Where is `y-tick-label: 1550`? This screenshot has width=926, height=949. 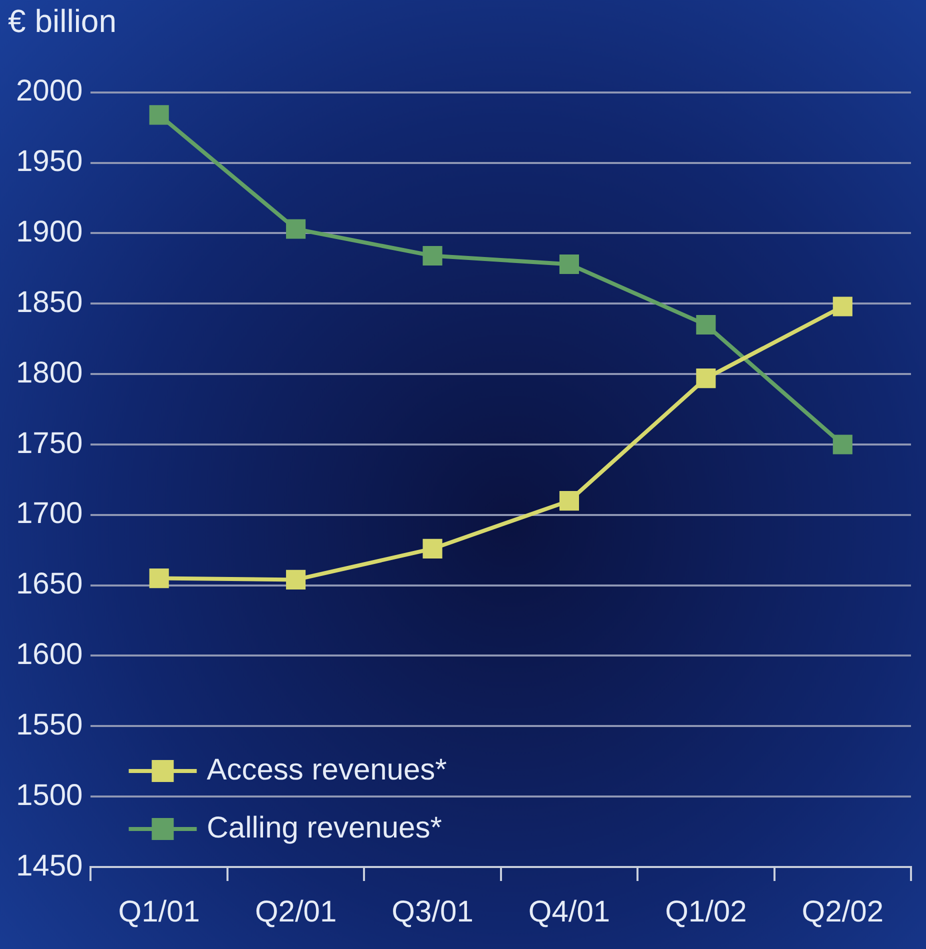
y-tick-label: 1550 is located at coordinates (49, 725).